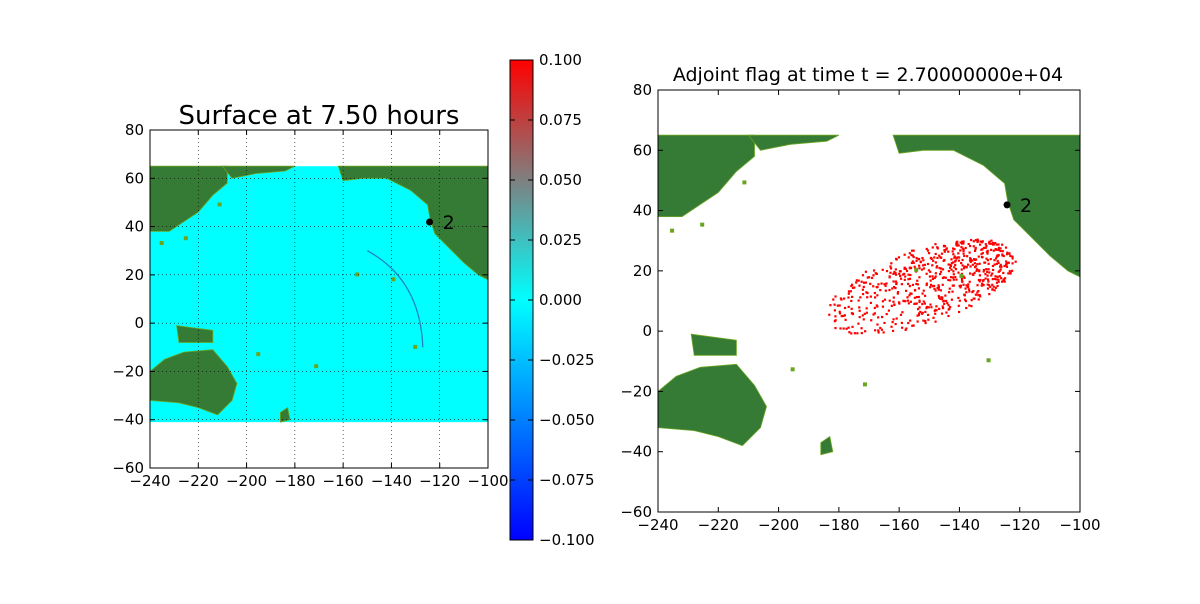 The height and width of the screenshot is (604, 1200). Describe the element at coordinates (560, 240) in the screenshot. I see `colorbar-tick-label: 0.025` at that location.